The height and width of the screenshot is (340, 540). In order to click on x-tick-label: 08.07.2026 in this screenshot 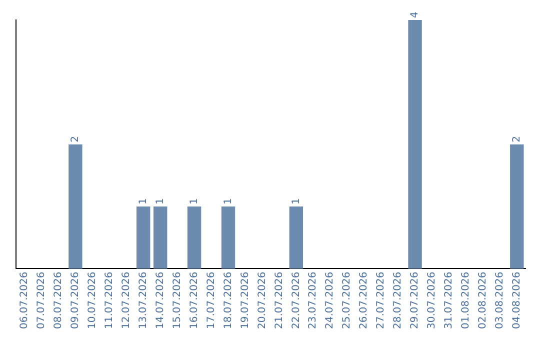, I will do `click(58, 301)`.